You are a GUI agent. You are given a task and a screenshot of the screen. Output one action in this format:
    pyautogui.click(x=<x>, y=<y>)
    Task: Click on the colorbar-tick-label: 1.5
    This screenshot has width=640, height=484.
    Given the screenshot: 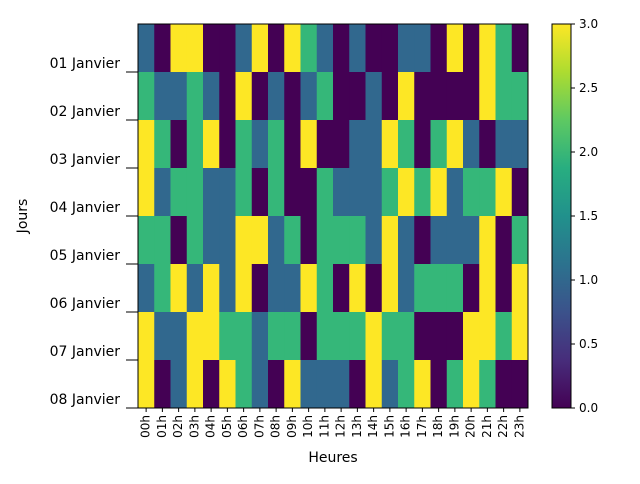 What is the action you would take?
    pyautogui.click(x=588, y=216)
    